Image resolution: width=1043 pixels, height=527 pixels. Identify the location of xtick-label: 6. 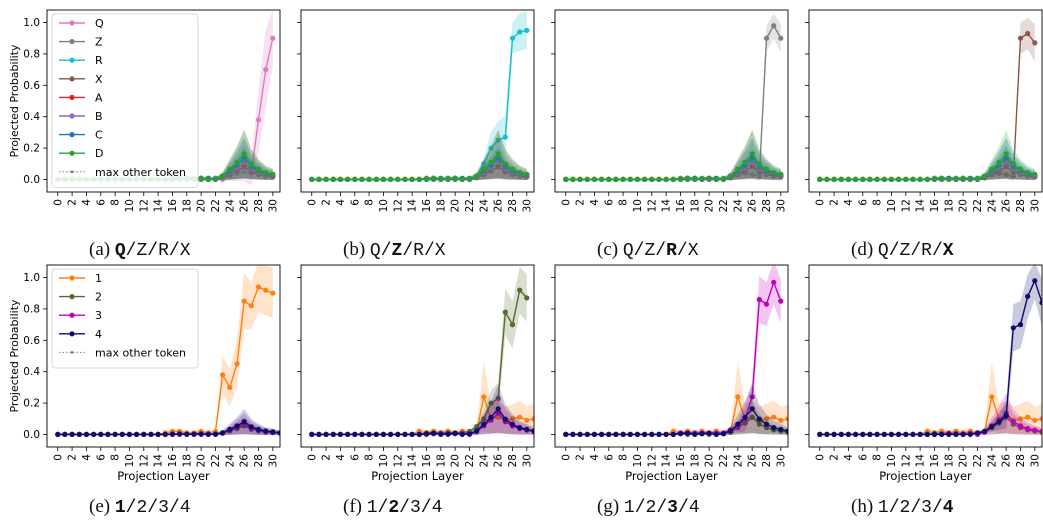
(609, 457).